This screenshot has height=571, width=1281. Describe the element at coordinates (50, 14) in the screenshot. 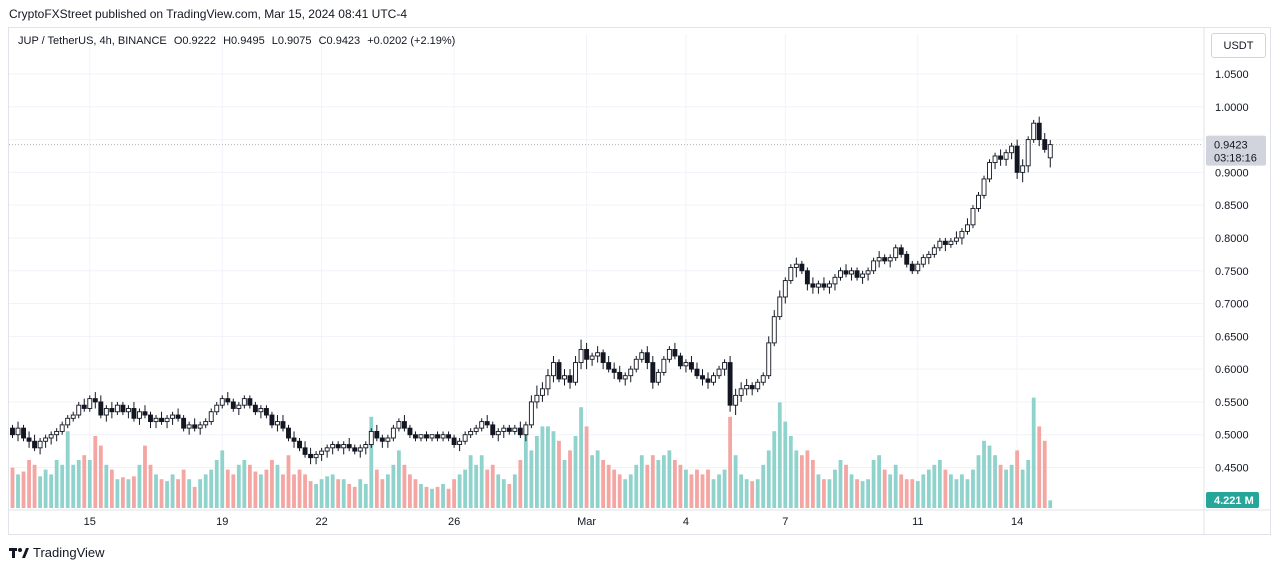

I see `publisher-author: CryptoFXStreet` at that location.